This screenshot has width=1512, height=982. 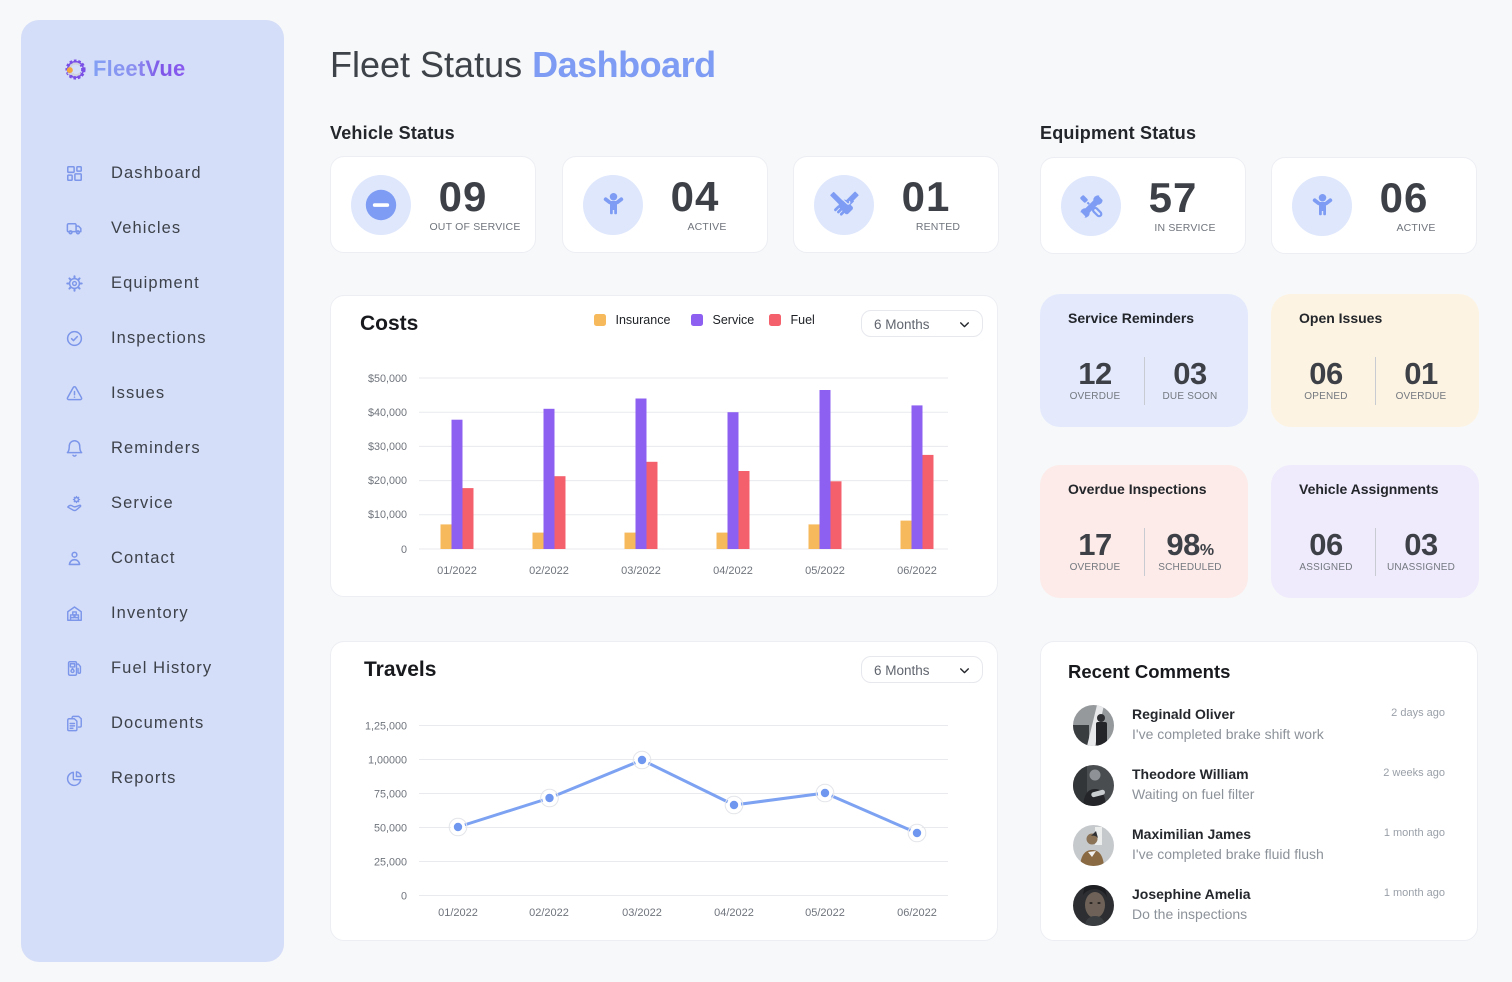 I want to click on svg-text: $50,000, so click(x=387, y=379).